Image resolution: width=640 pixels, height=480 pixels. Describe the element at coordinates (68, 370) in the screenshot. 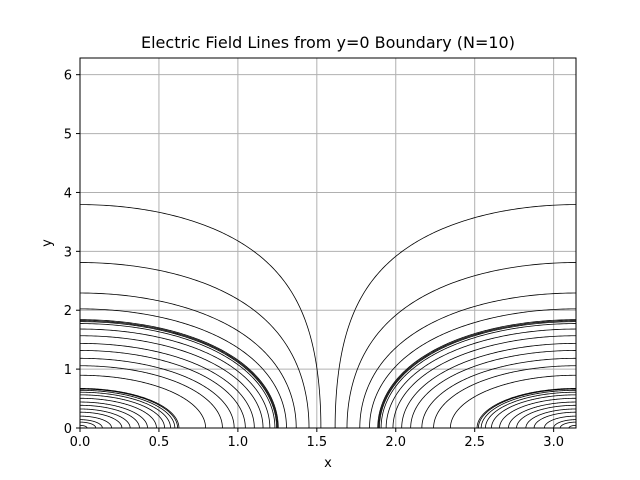

I see `y-tick-label-1: 1` at that location.